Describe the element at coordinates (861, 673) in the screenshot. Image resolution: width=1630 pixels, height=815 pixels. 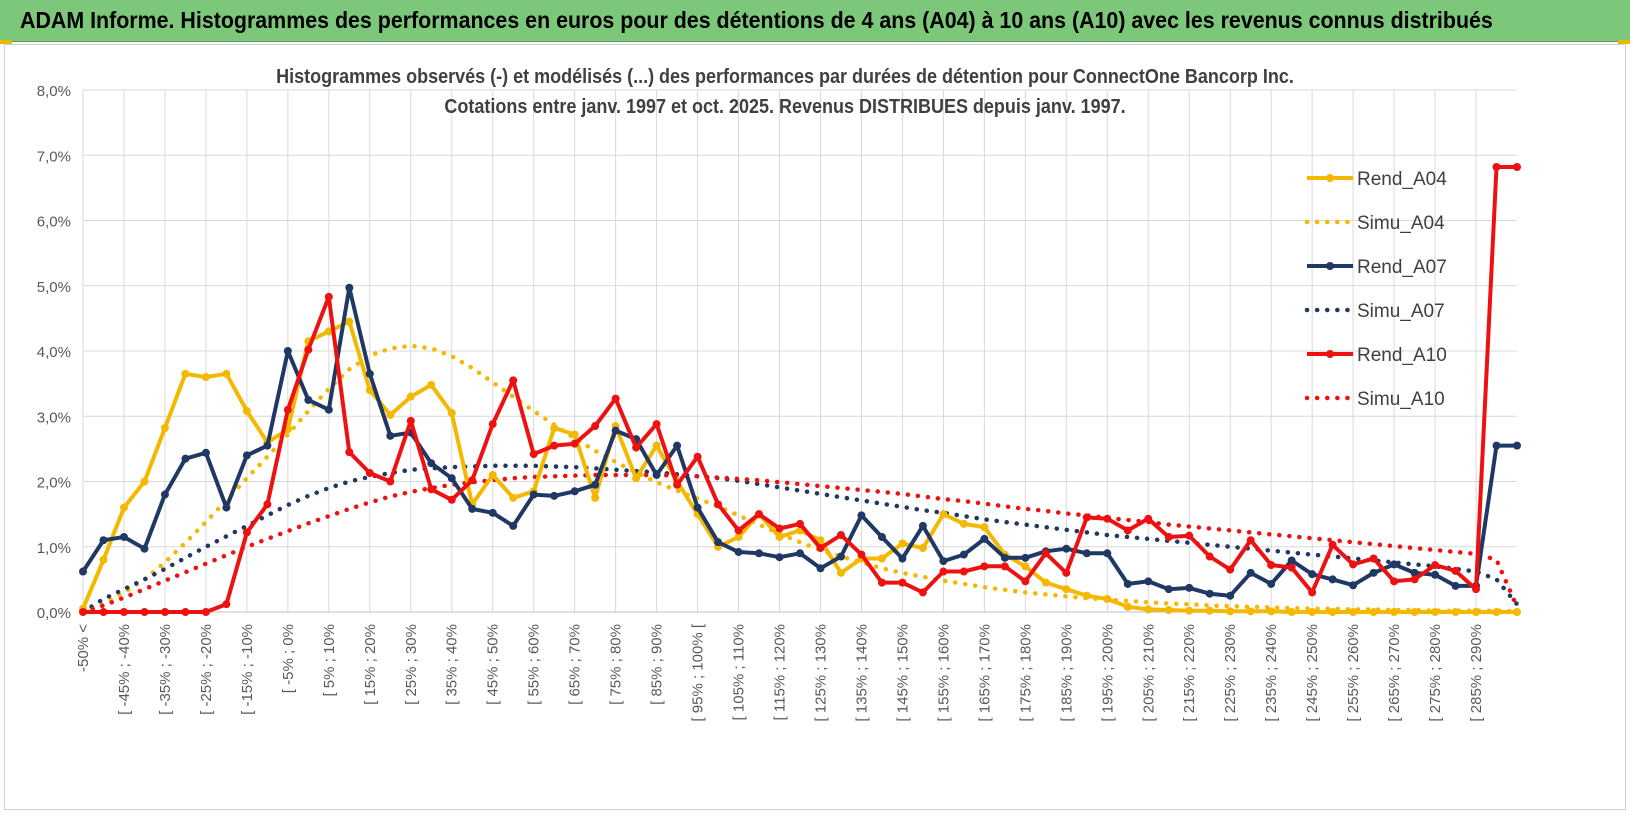
I see `x-tick-label: [ 135% ; 140%` at that location.